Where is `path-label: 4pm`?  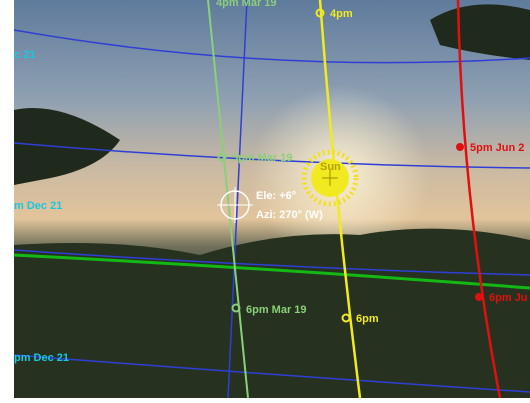 path-label: 4pm is located at coordinates (341, 14).